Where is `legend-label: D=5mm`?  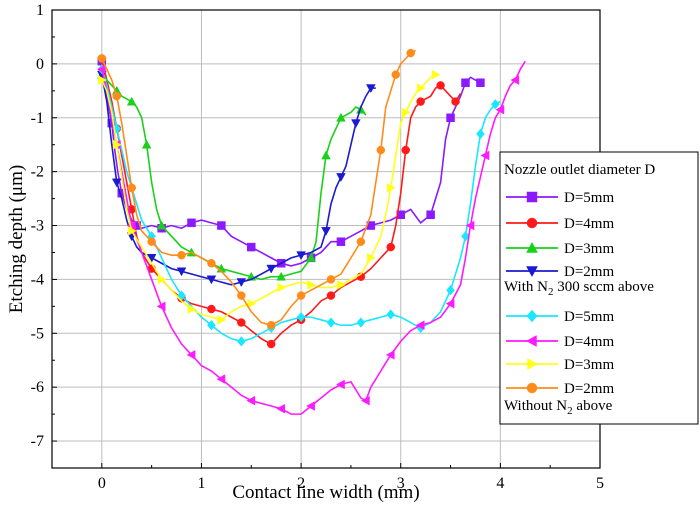 legend-label: D=5mm is located at coordinates (589, 198).